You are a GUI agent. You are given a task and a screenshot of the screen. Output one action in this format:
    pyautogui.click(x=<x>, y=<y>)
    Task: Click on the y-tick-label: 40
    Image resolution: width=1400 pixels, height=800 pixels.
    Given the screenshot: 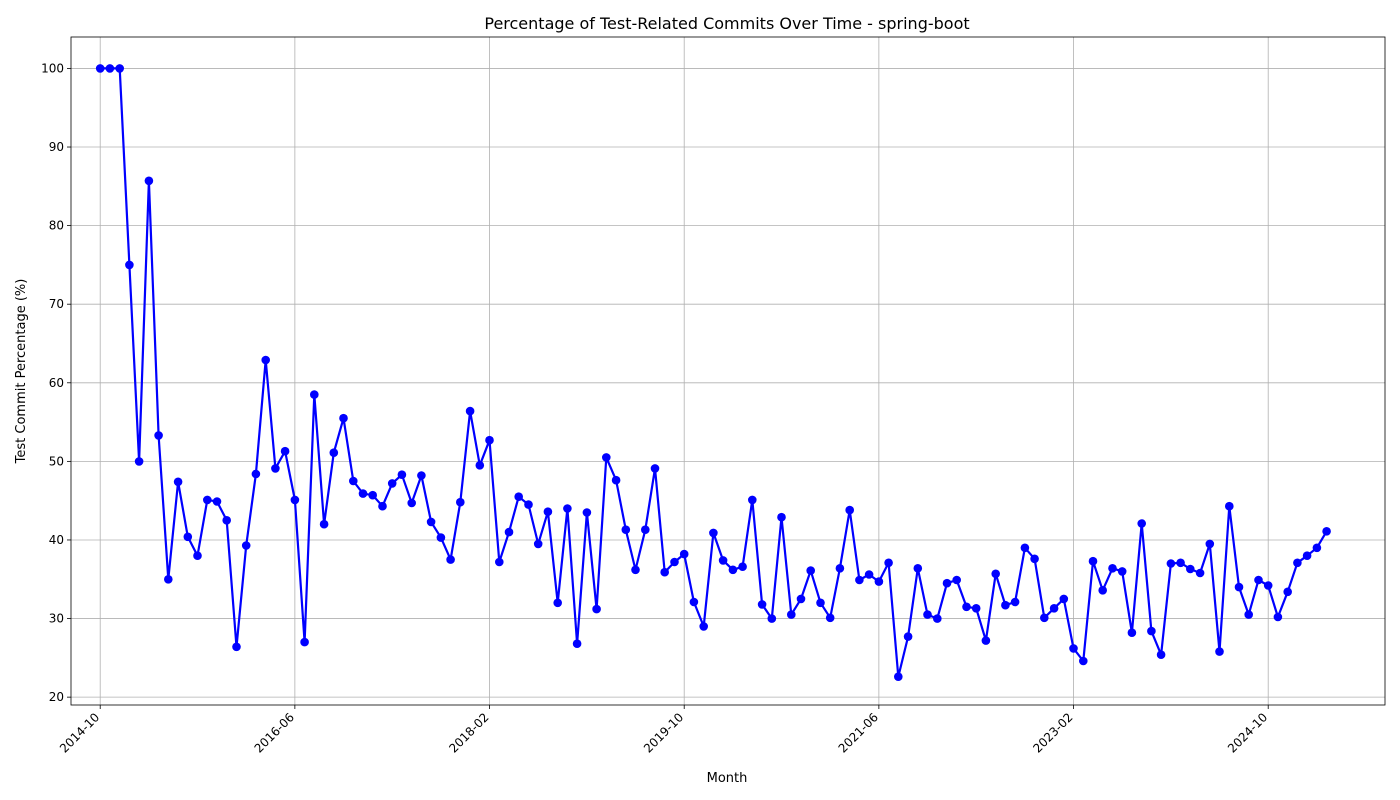 What is the action you would take?
    pyautogui.click(x=56, y=540)
    